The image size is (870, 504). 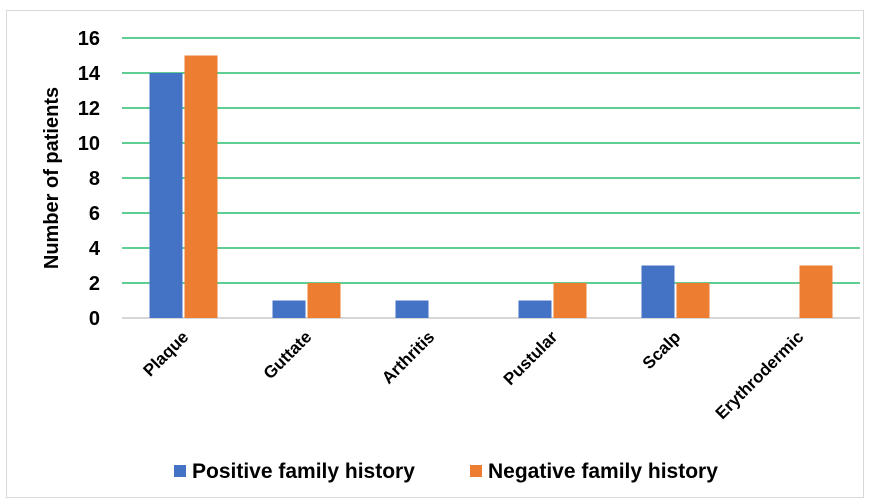 What do you see at coordinates (165, 353) in the screenshot?
I see `x-tick-label: Plaque` at bounding box center [165, 353].